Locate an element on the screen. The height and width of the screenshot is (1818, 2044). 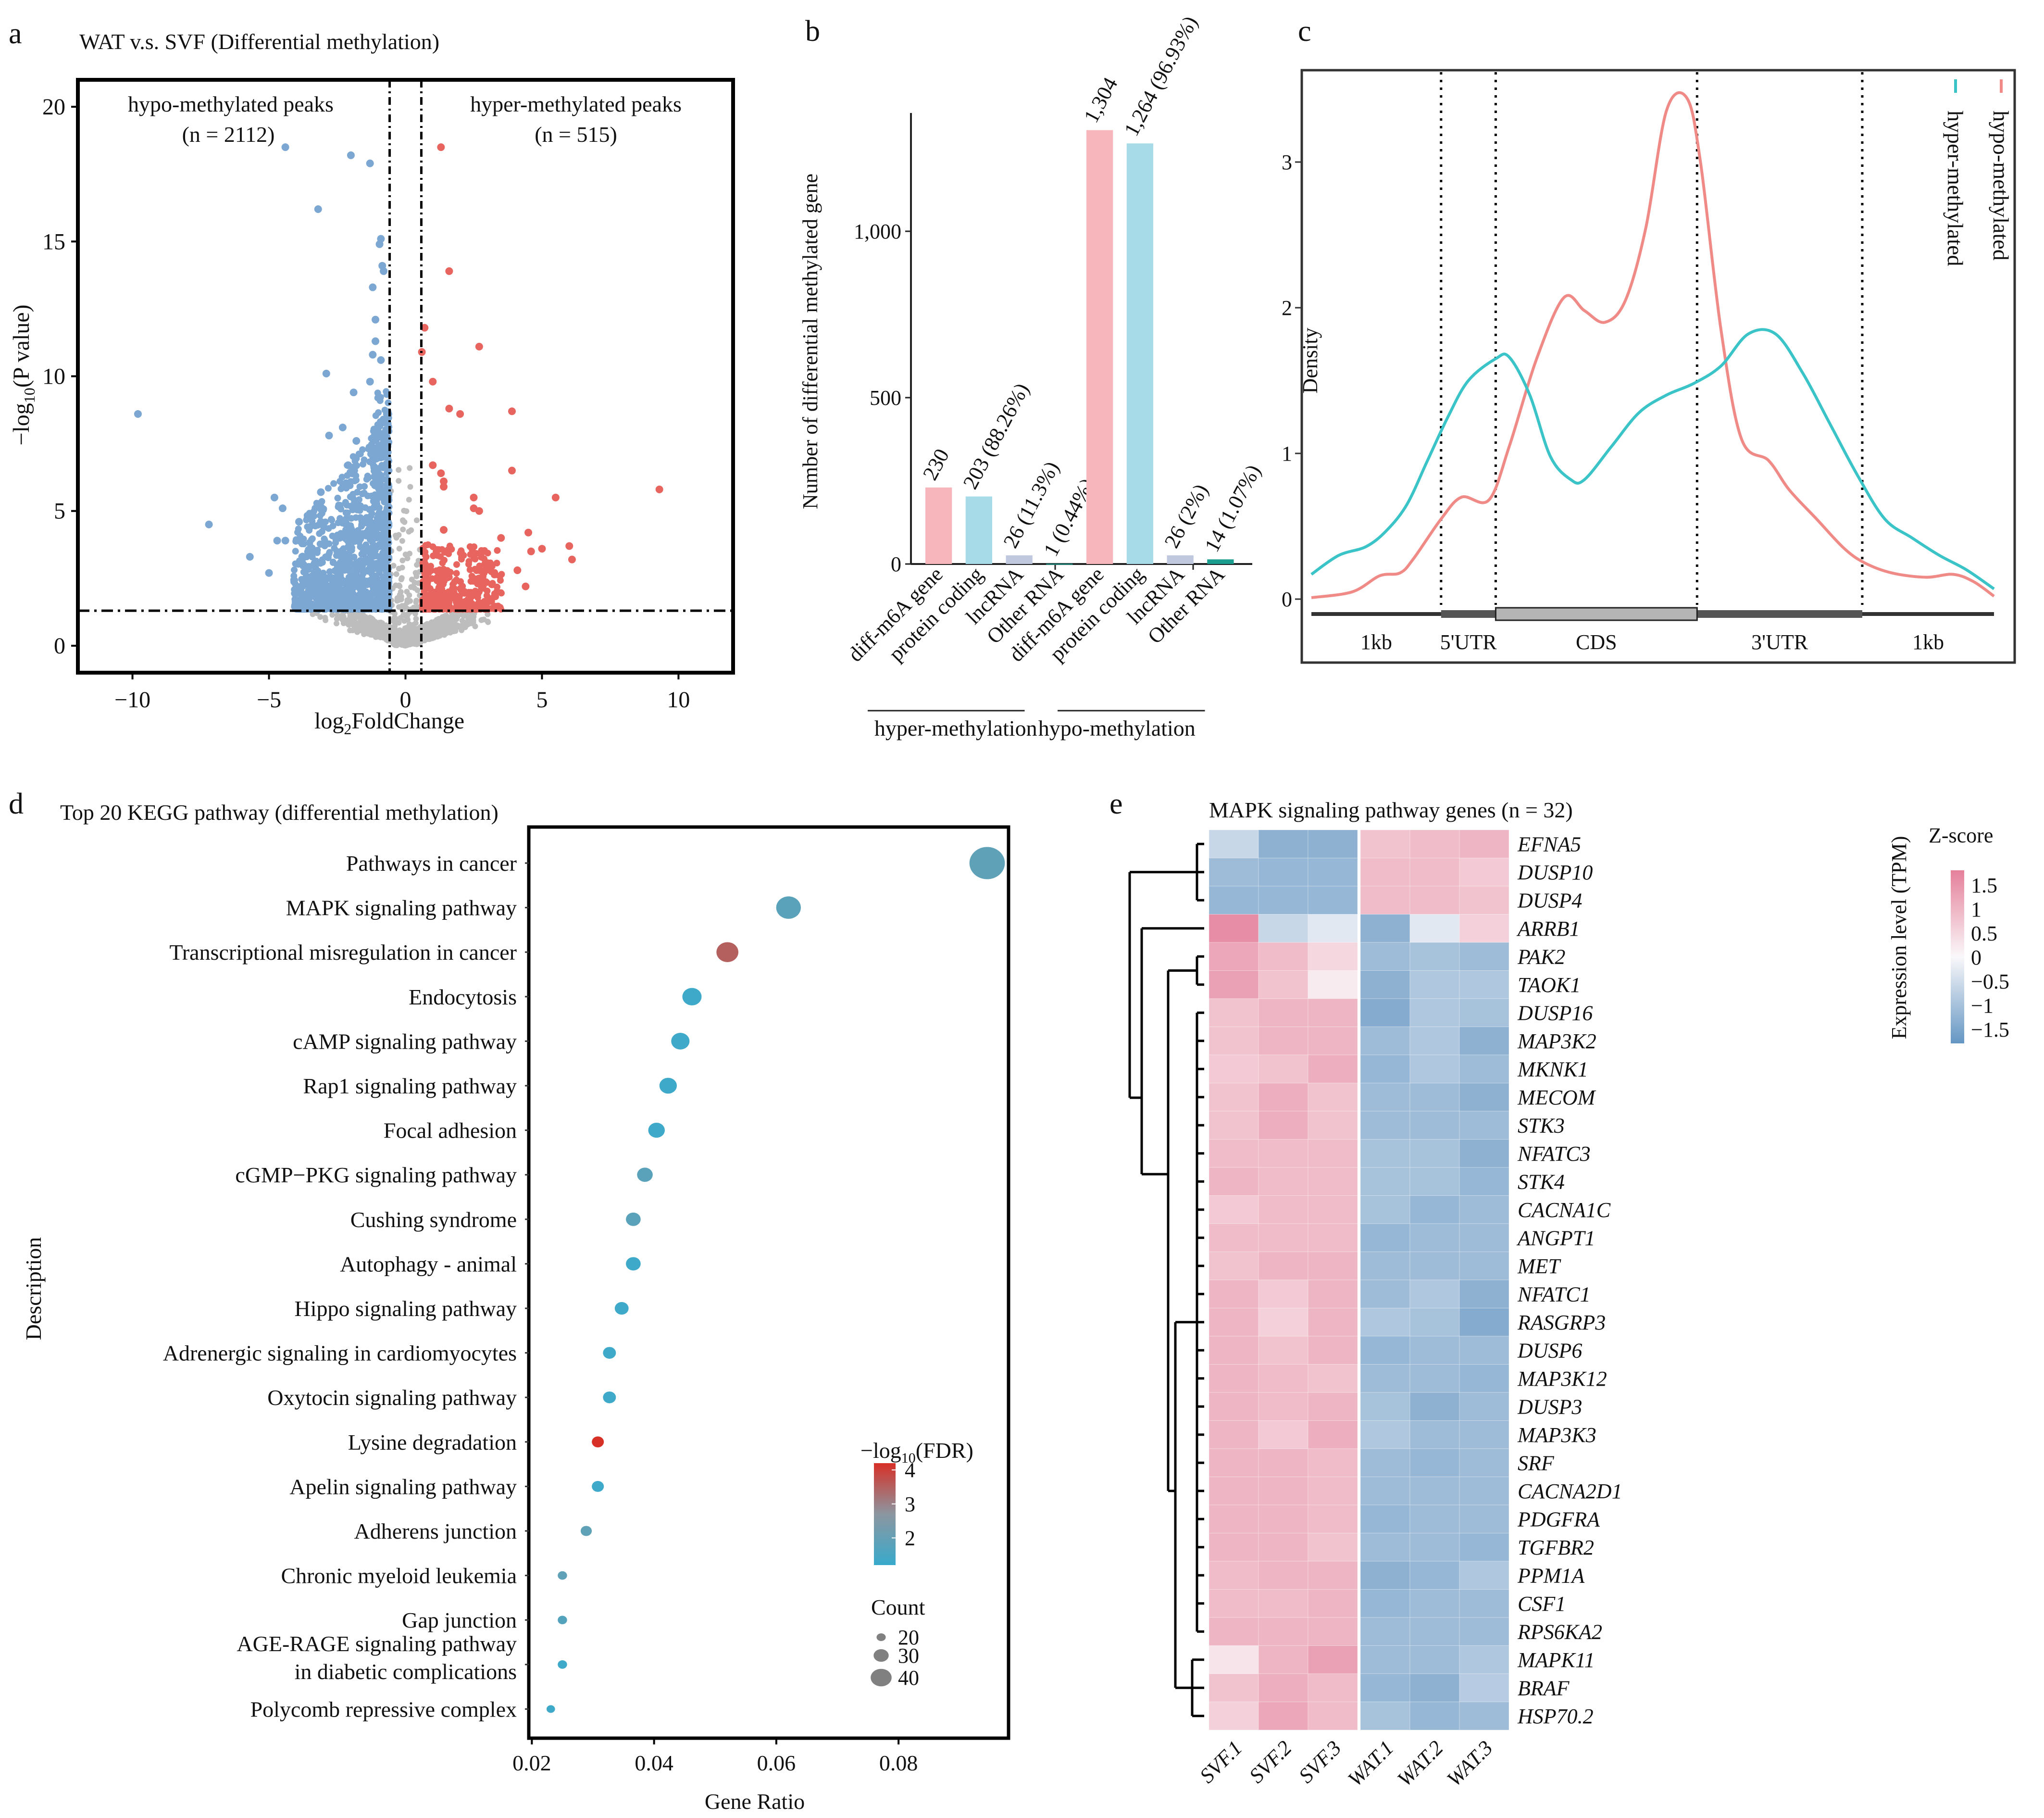
panel-label-c: c is located at coordinates (1304, 32).